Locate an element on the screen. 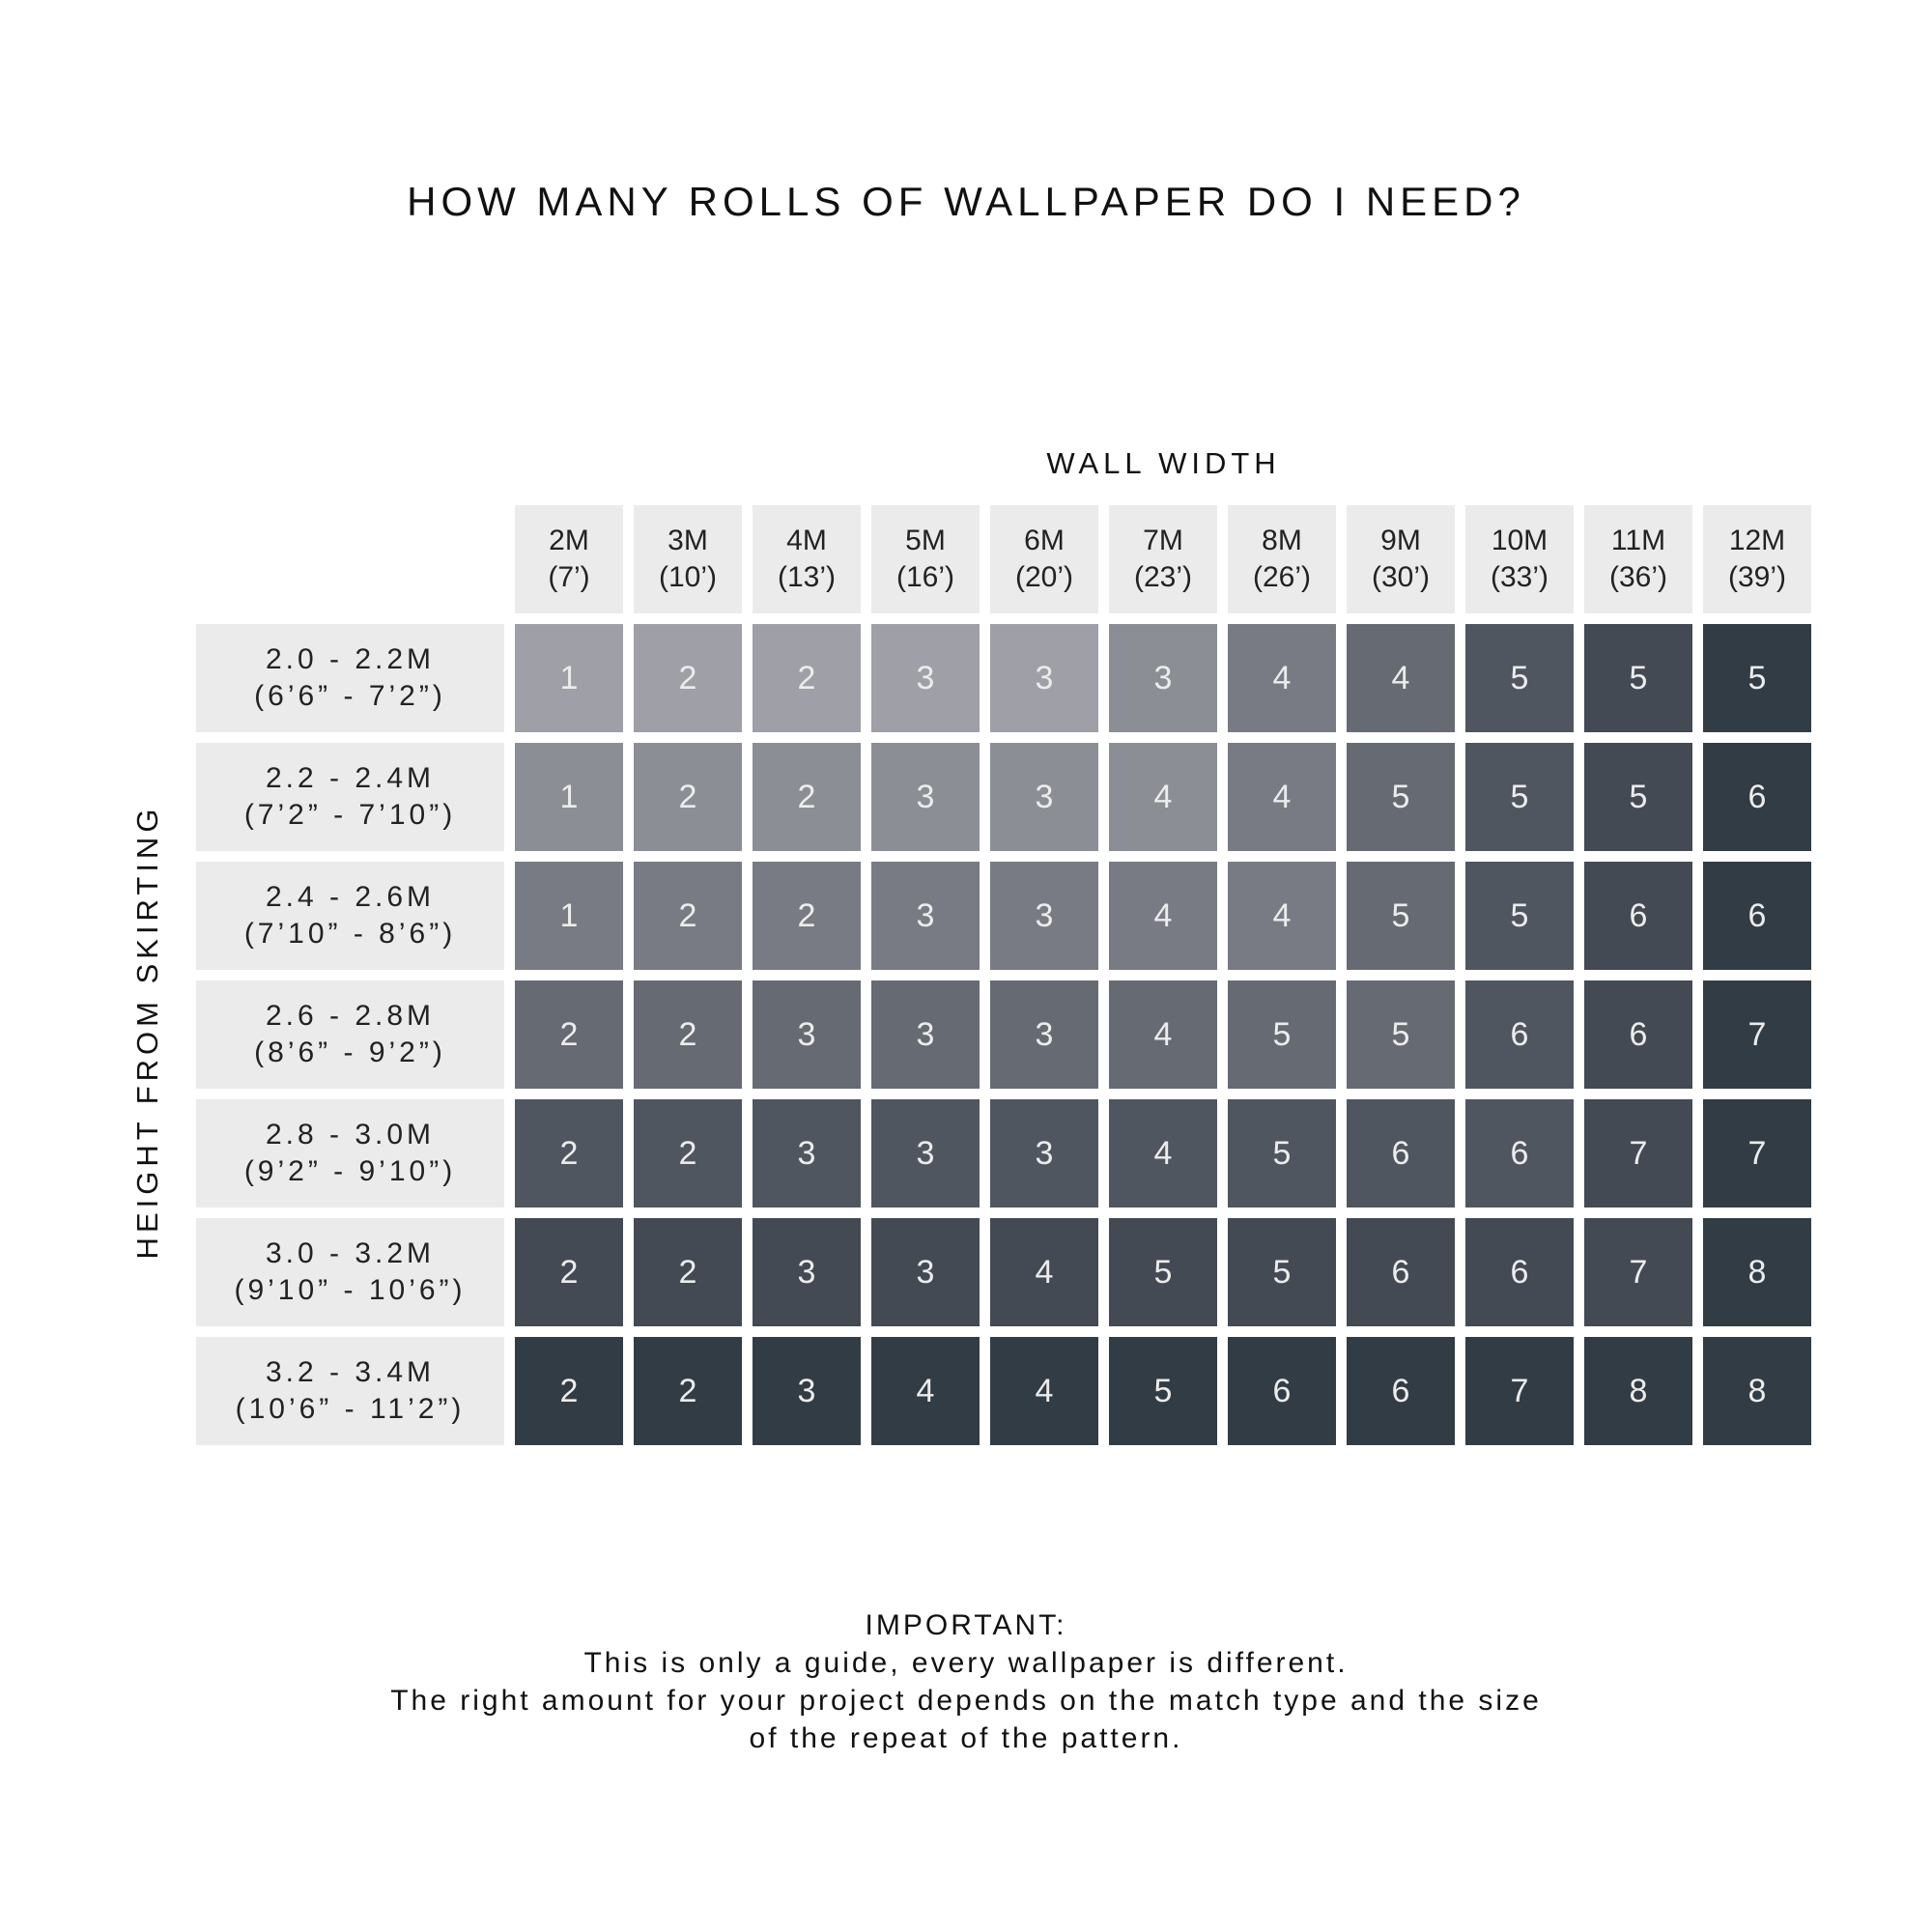 The width and height of the screenshot is (1932, 1932). row-imperial: (9’2” - 9’10”) is located at coordinates (350, 1171).